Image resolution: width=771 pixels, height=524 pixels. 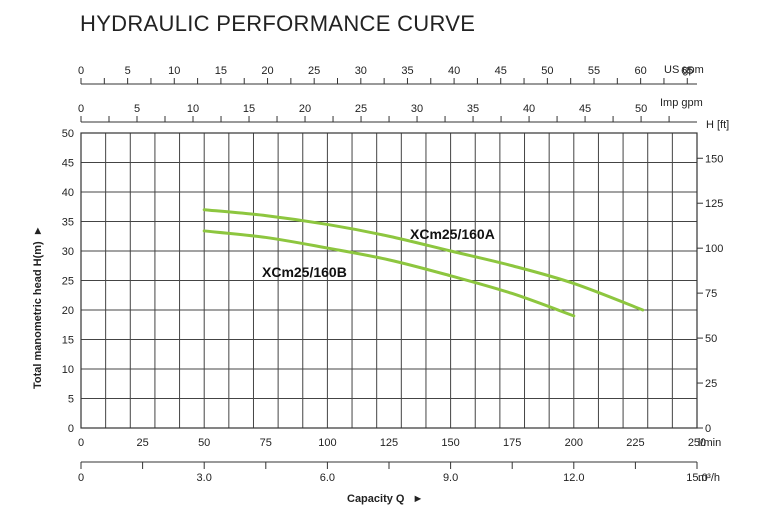 I want to click on top-us-tick-label: 15, so click(x=221, y=71).